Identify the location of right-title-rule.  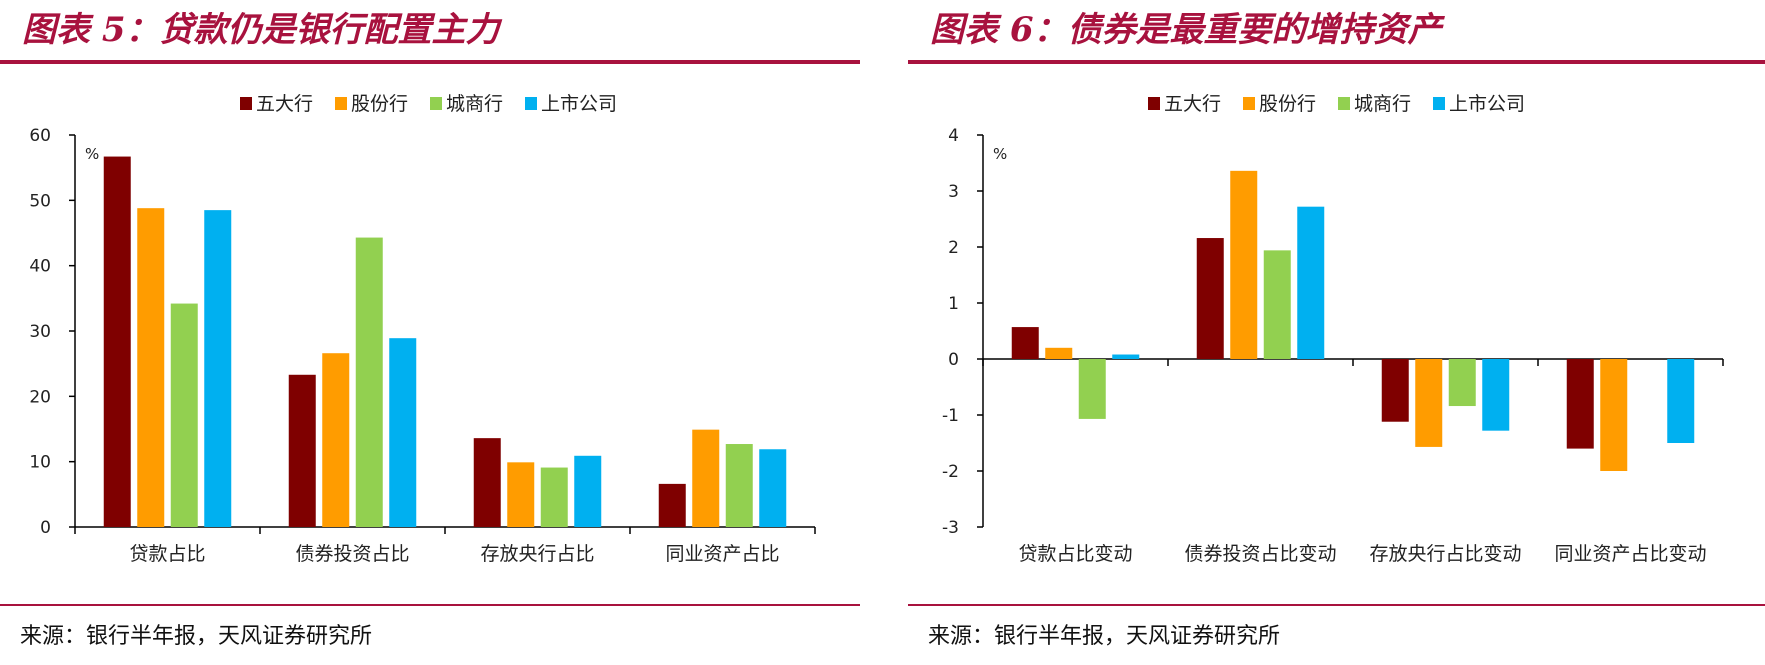
(1336, 62).